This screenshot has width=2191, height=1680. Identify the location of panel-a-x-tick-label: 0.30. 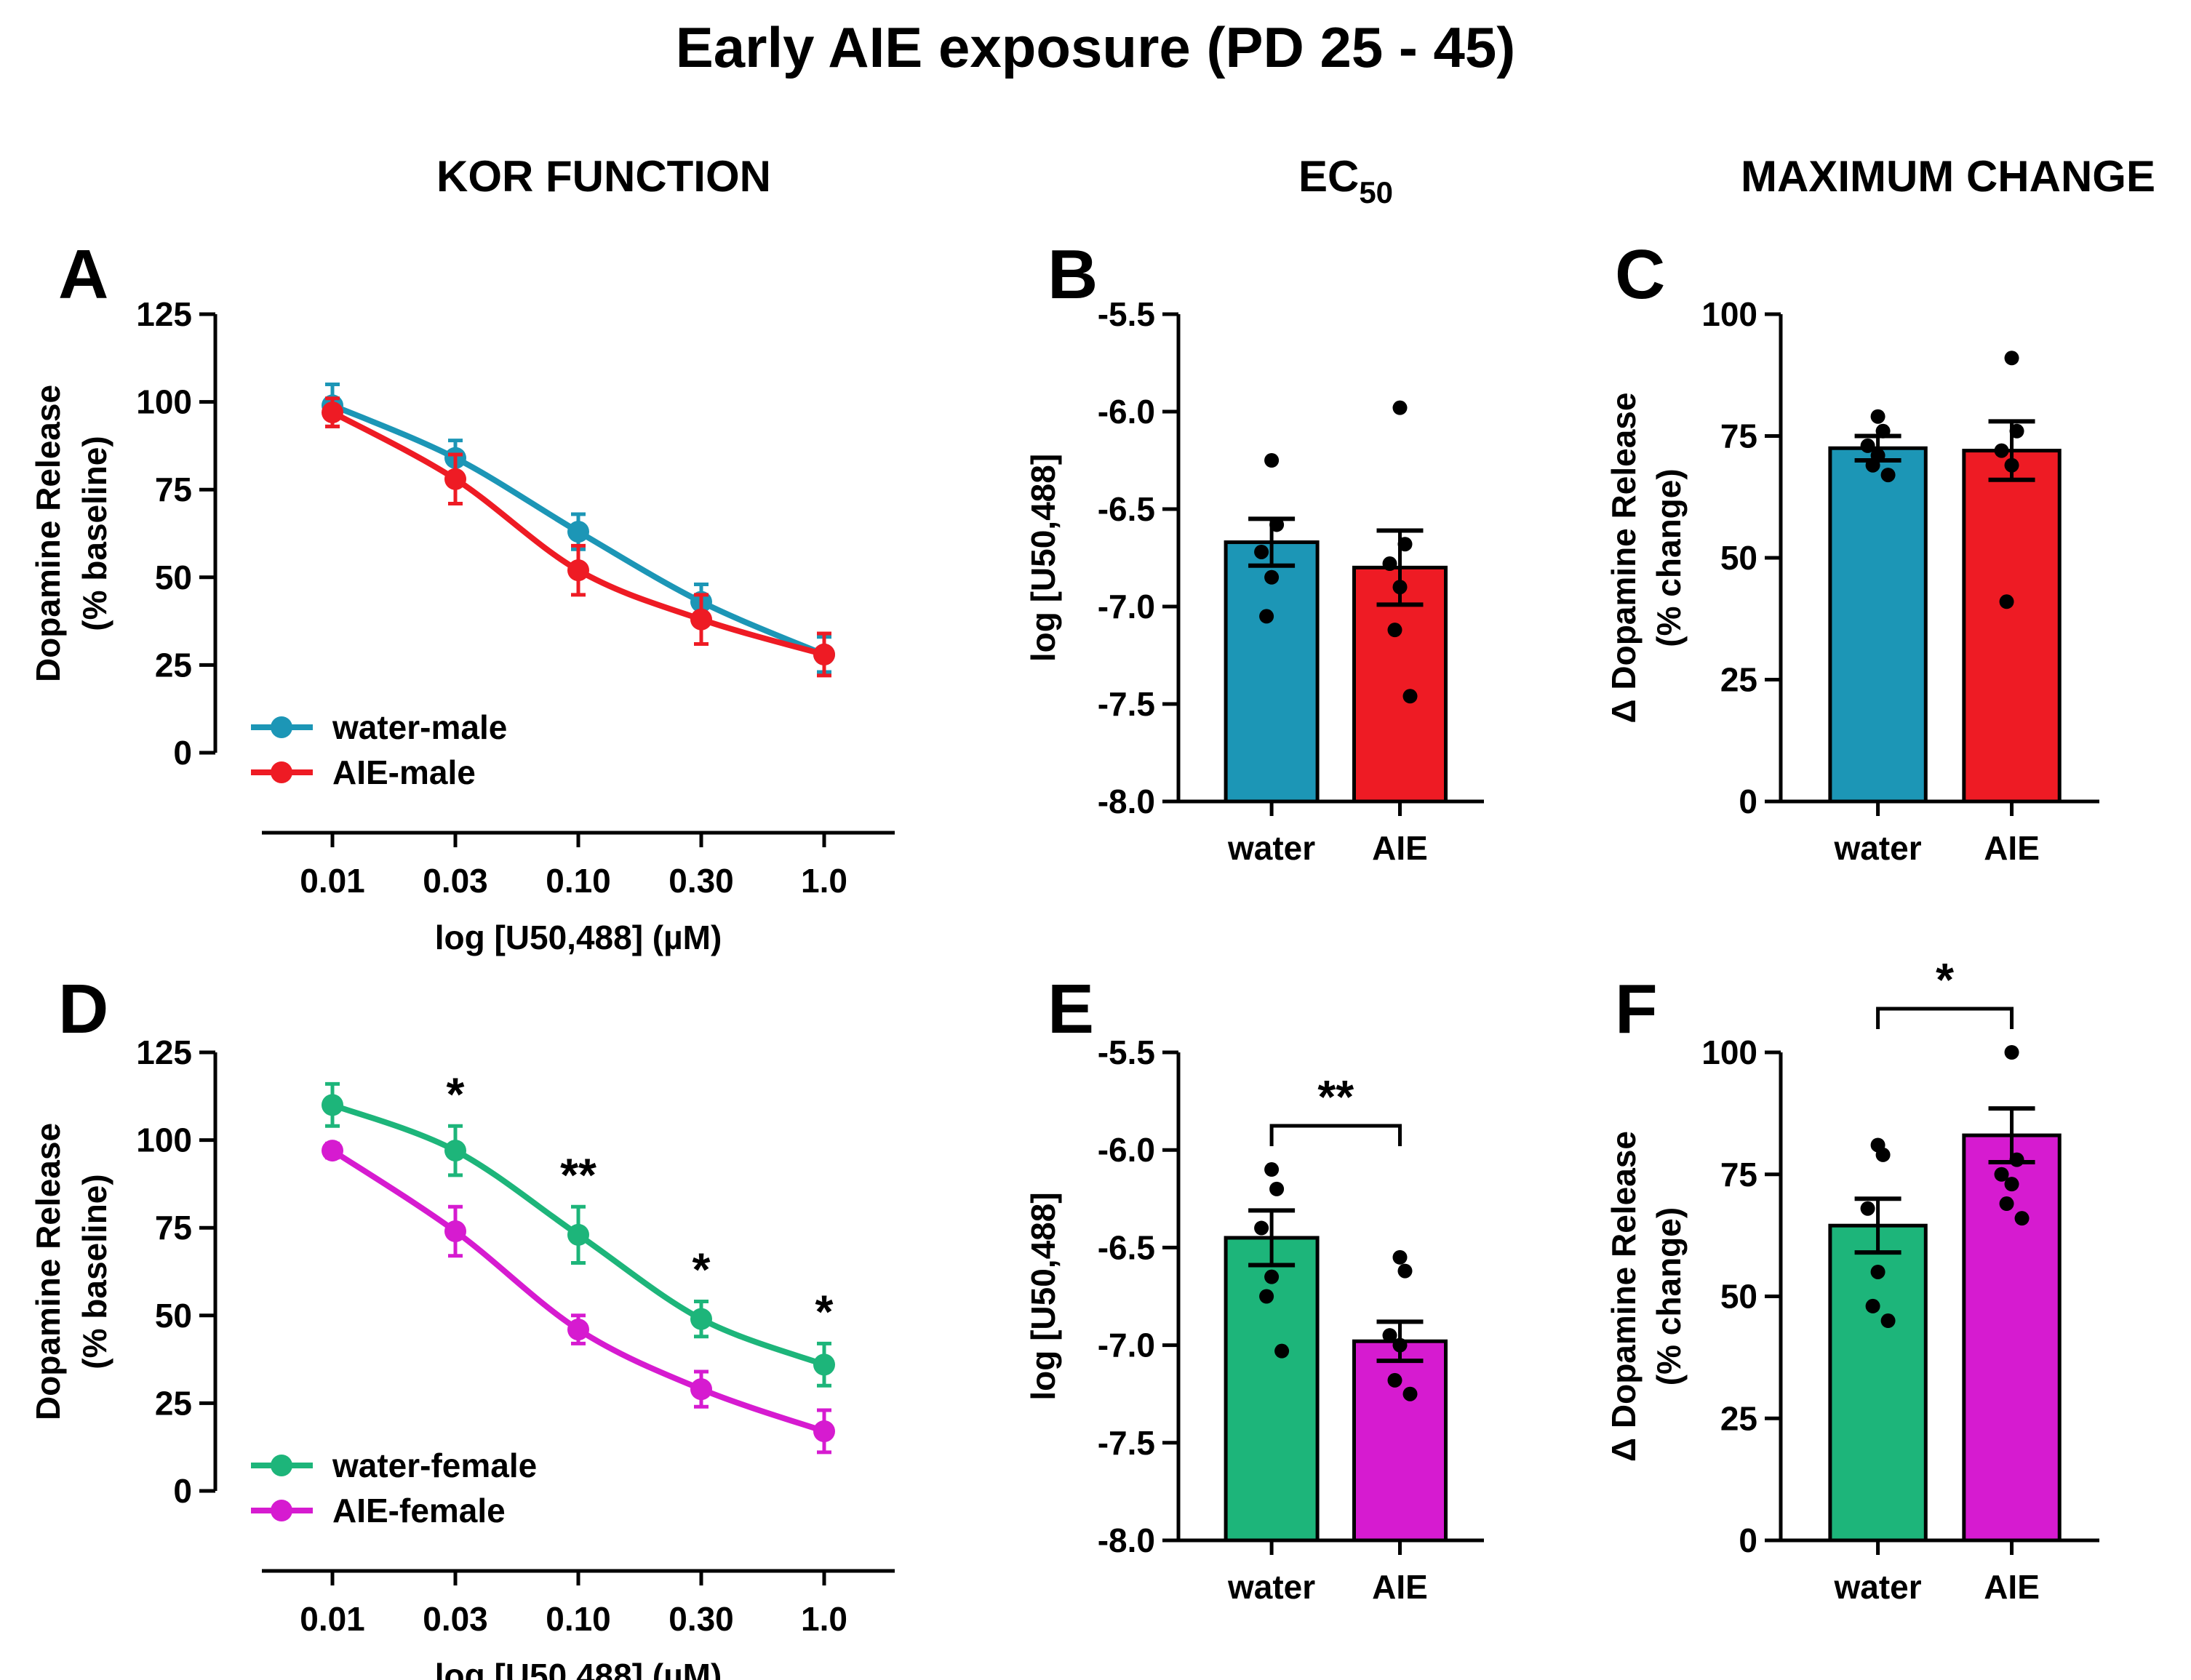
(701, 881).